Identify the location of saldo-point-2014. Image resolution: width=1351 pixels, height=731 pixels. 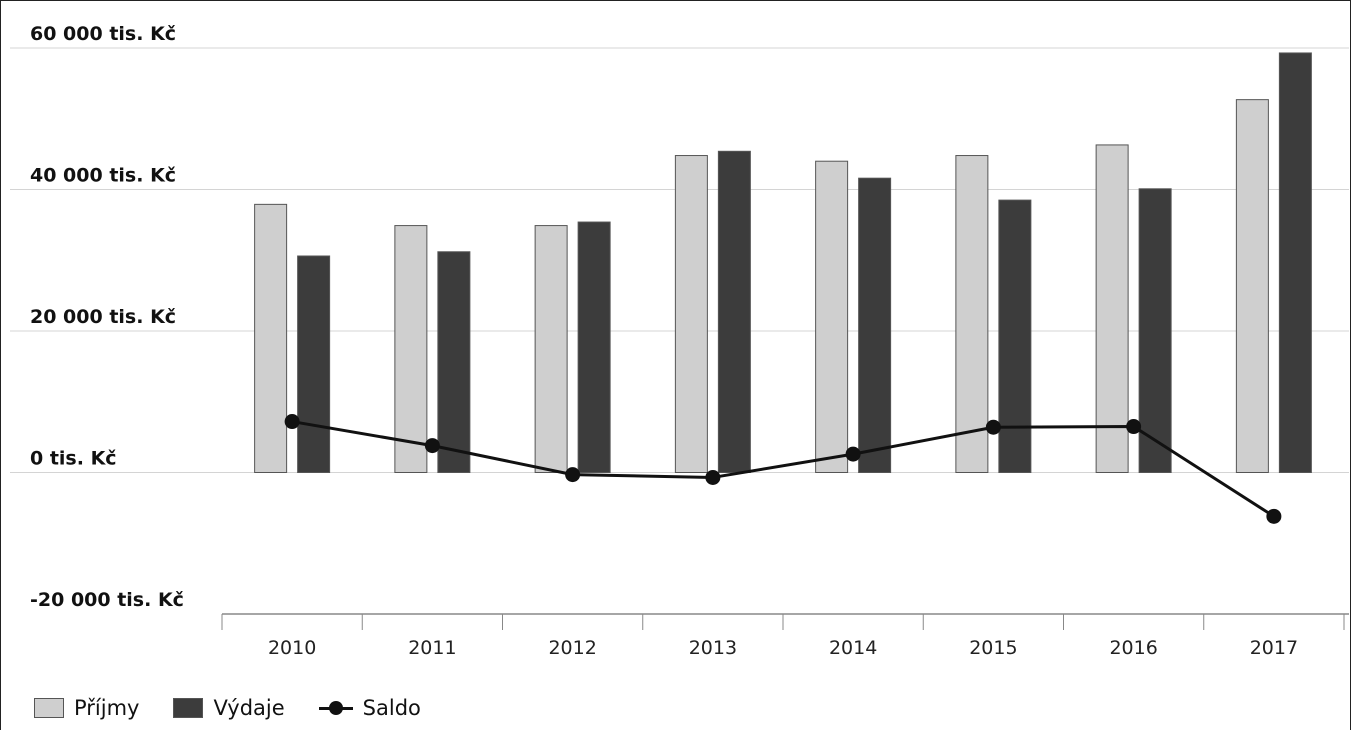
(853, 454).